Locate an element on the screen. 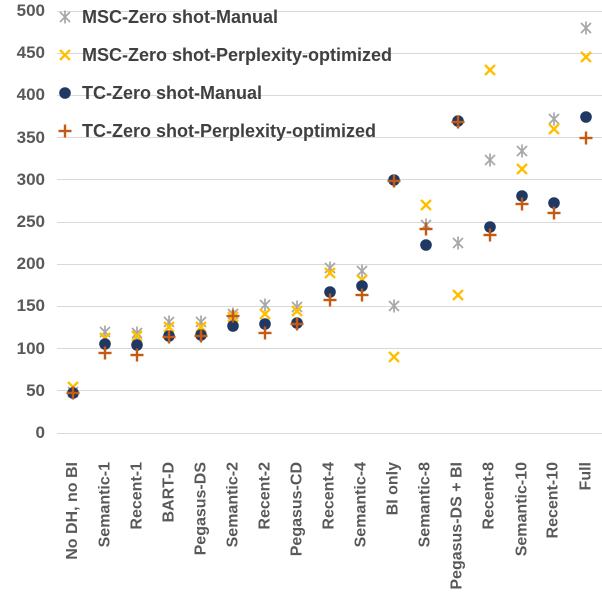  legend-label: MSC-Zero shot-Manual is located at coordinates (180, 16).